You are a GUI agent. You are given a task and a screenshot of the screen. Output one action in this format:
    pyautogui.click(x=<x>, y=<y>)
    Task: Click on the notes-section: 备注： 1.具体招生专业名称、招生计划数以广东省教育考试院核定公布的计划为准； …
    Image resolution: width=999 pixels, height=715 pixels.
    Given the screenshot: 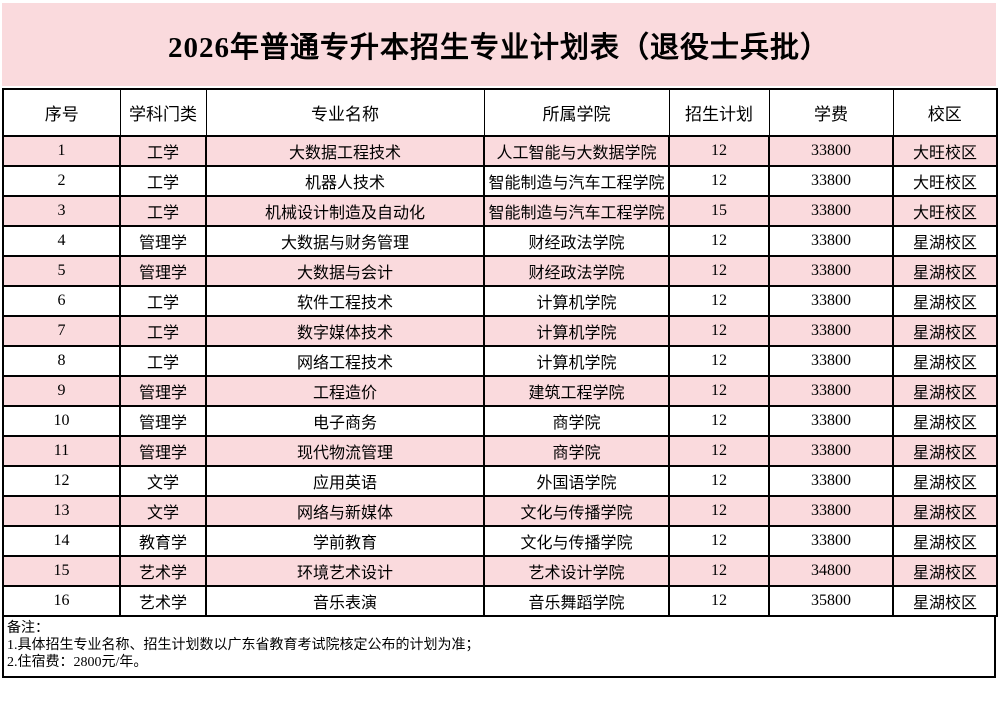 What is the action you would take?
    pyautogui.click(x=499, y=647)
    